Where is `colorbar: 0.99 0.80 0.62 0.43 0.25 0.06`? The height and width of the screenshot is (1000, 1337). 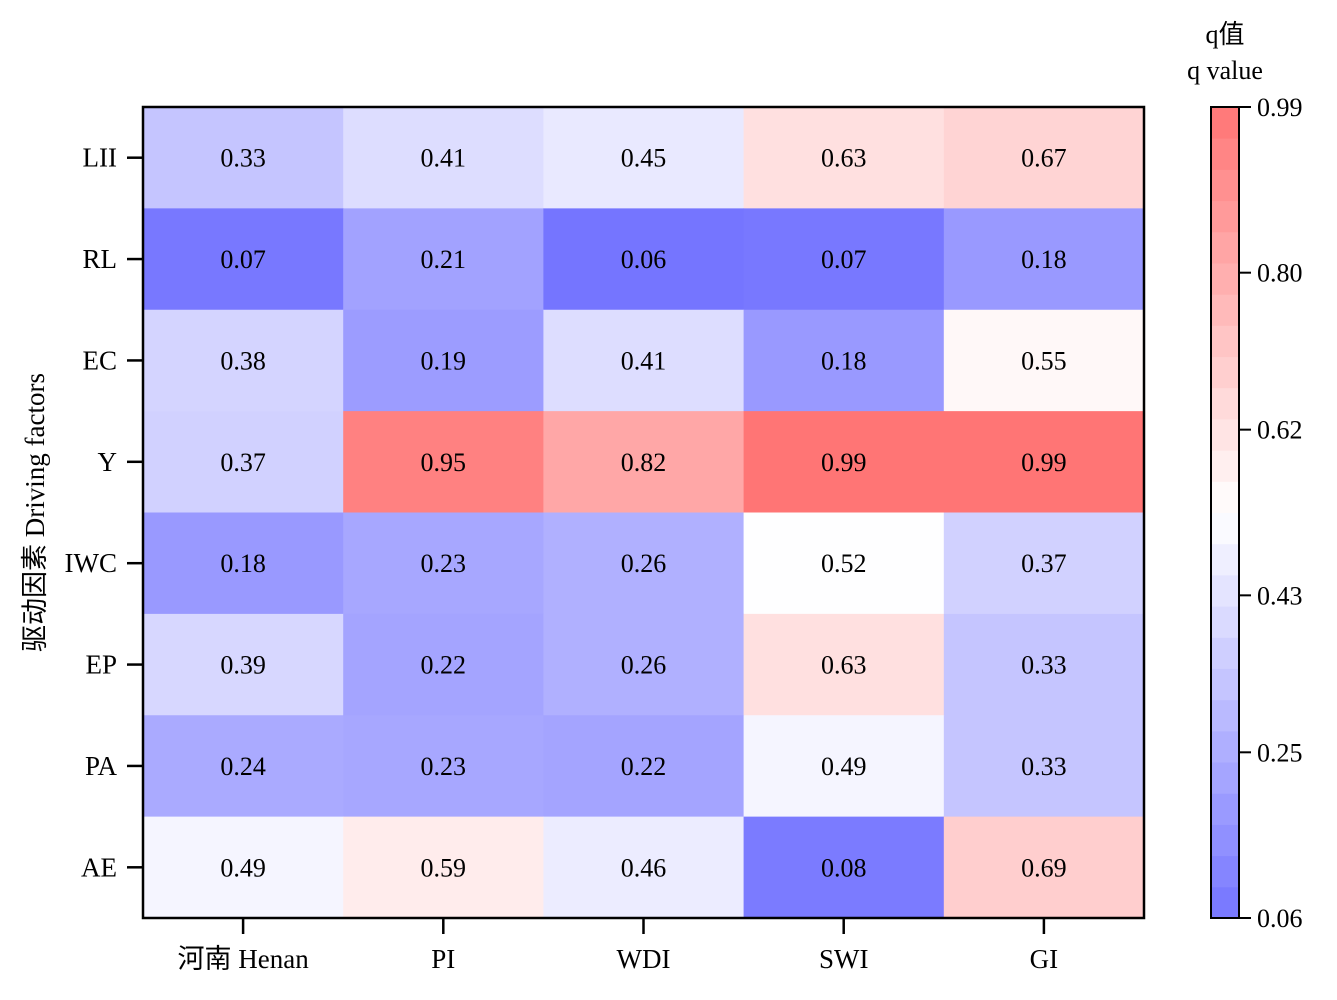
colorbar: 0.99 0.80 0.62 0.43 0.25 0.06 is located at coordinates (1256, 513).